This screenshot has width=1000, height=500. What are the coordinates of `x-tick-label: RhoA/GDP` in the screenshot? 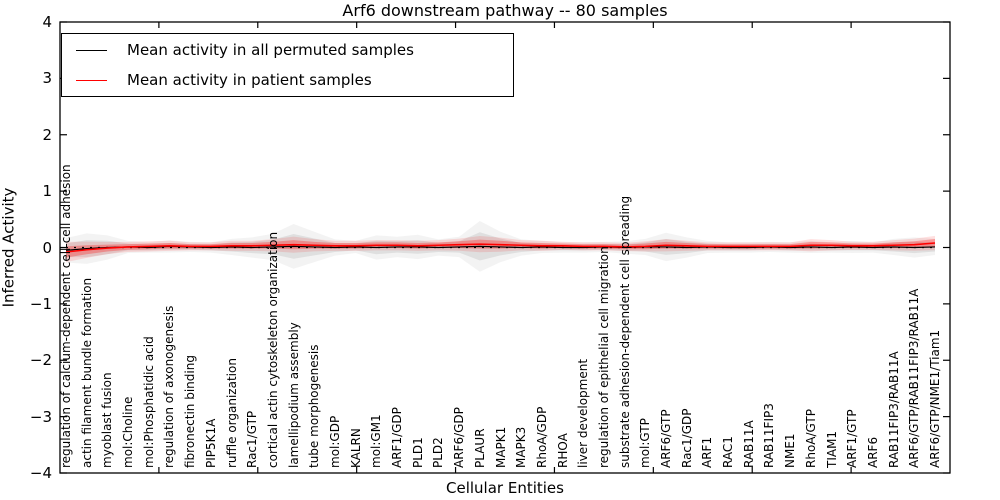 It's located at (541, 437).